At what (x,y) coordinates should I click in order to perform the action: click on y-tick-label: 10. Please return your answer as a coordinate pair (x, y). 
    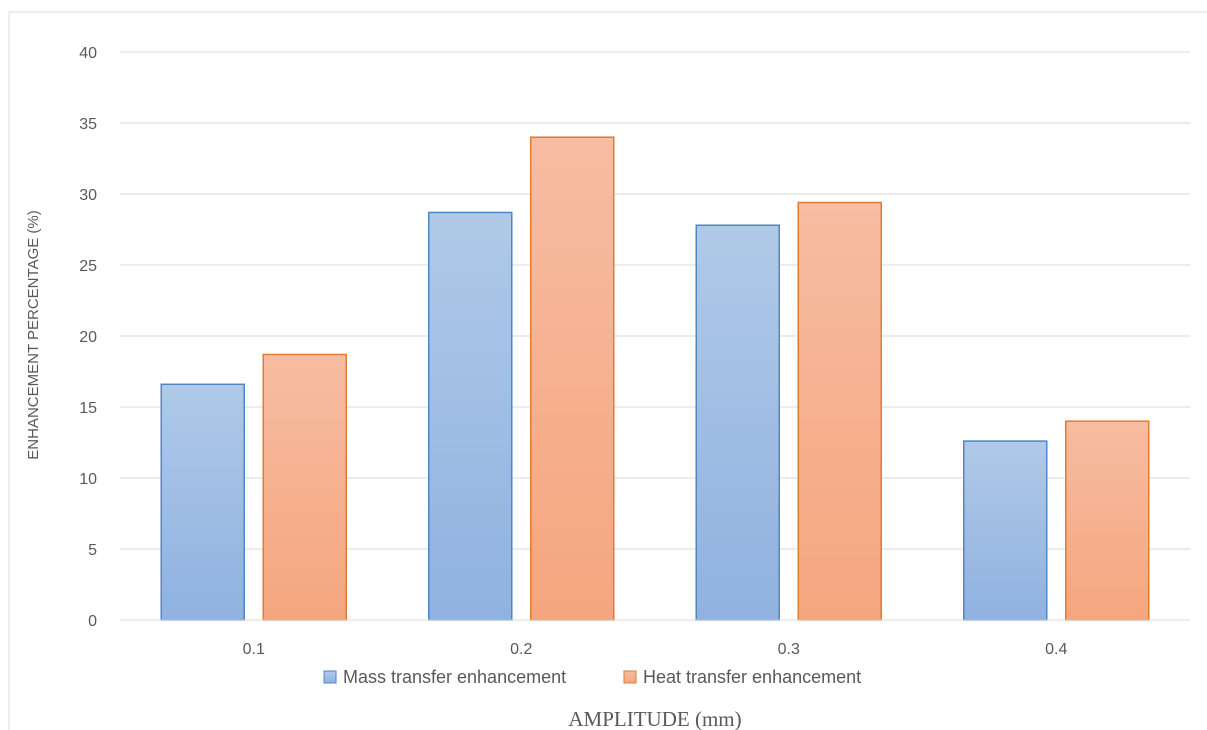
    Looking at the image, I should click on (88, 479).